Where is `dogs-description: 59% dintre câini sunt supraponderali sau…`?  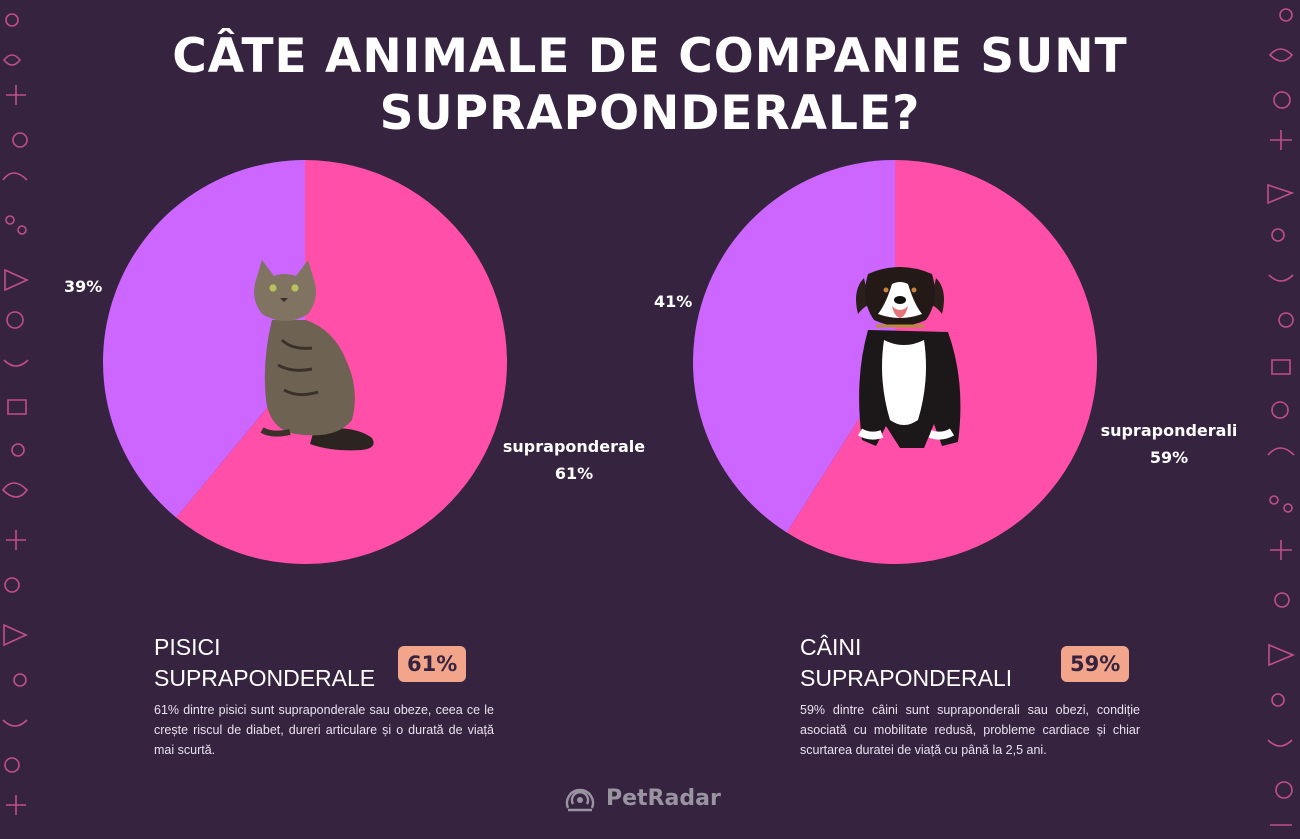 dogs-description: 59% dintre câini sunt supraponderali sau… is located at coordinates (970, 730).